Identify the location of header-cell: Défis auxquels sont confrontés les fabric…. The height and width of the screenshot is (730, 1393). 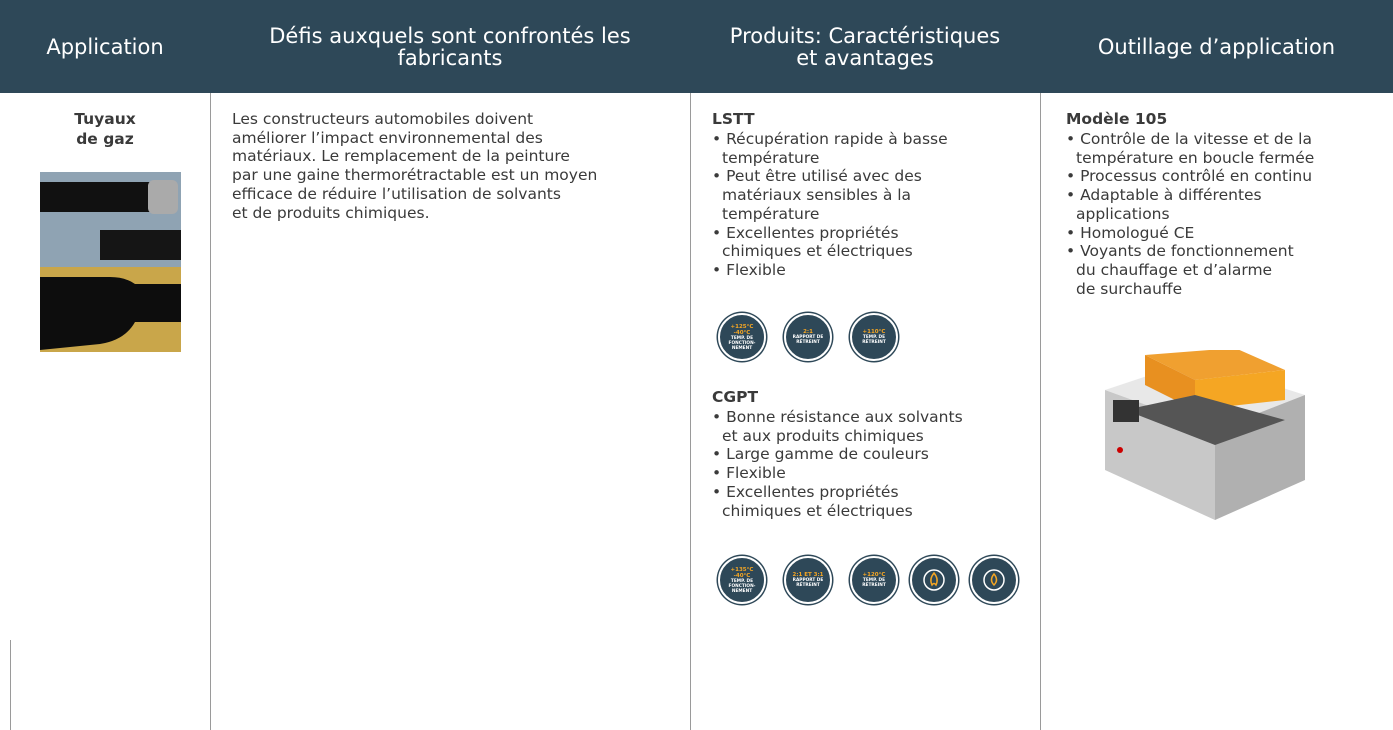
(450, 46).